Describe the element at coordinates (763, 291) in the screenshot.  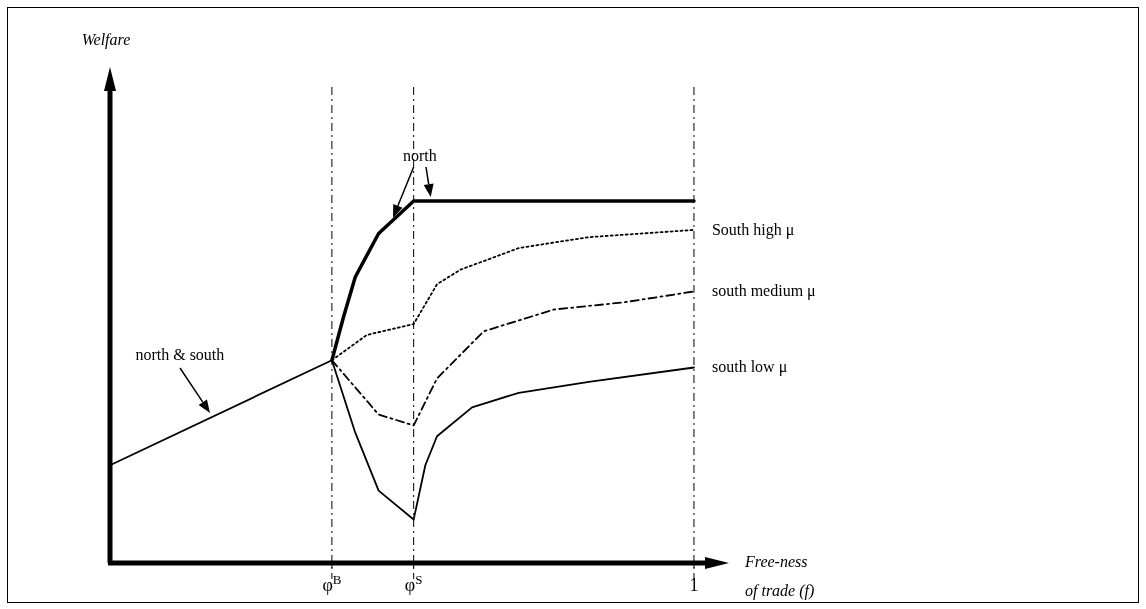
I see `series-label: south medium μ` at that location.